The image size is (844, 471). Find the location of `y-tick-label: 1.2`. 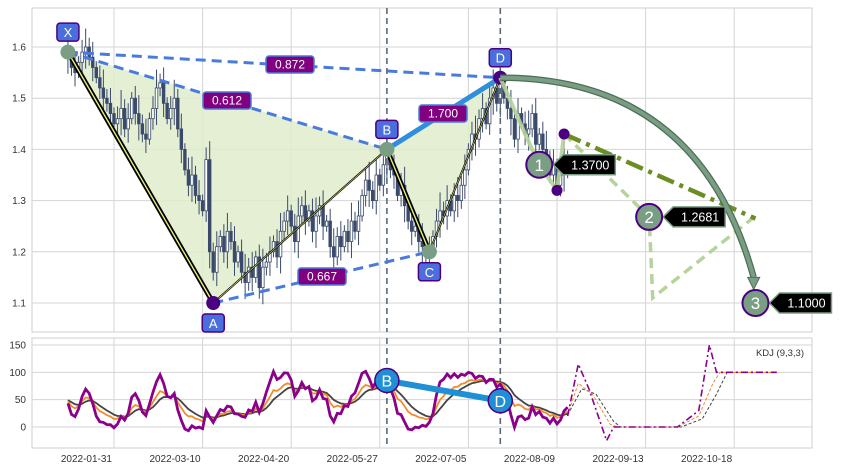

y-tick-label: 1.2 is located at coordinates (19, 252).